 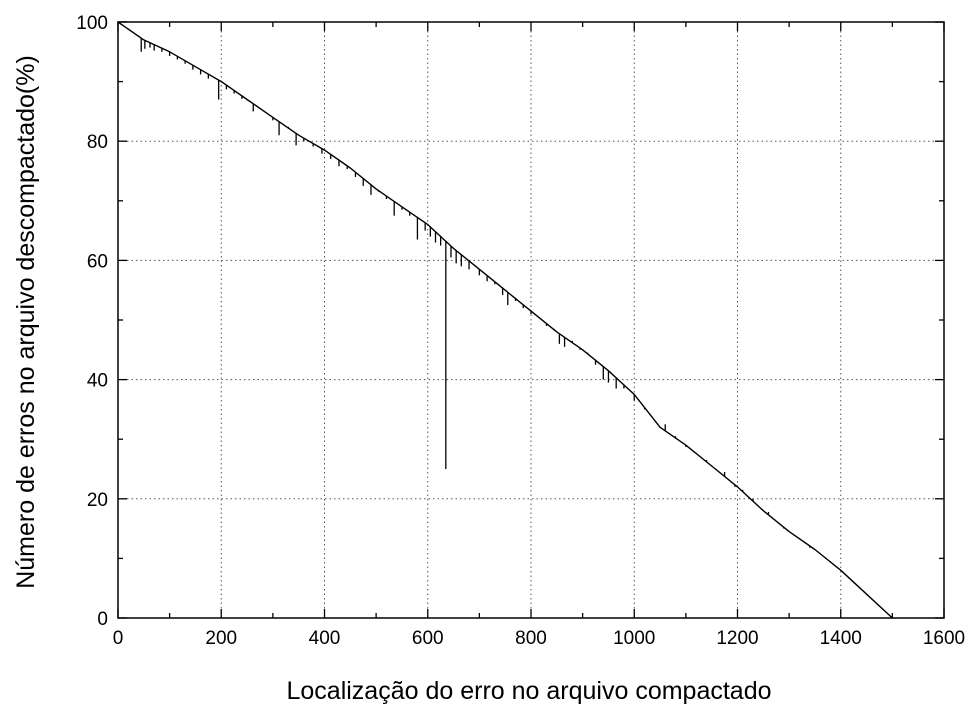 I want to click on y-tick-label: 0, so click(x=102, y=619).